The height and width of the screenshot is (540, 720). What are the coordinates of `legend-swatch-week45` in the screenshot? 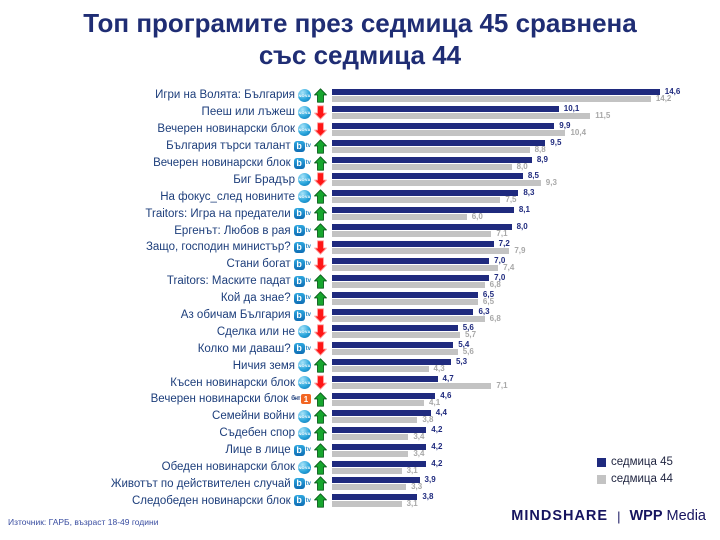 It's located at (601, 462).